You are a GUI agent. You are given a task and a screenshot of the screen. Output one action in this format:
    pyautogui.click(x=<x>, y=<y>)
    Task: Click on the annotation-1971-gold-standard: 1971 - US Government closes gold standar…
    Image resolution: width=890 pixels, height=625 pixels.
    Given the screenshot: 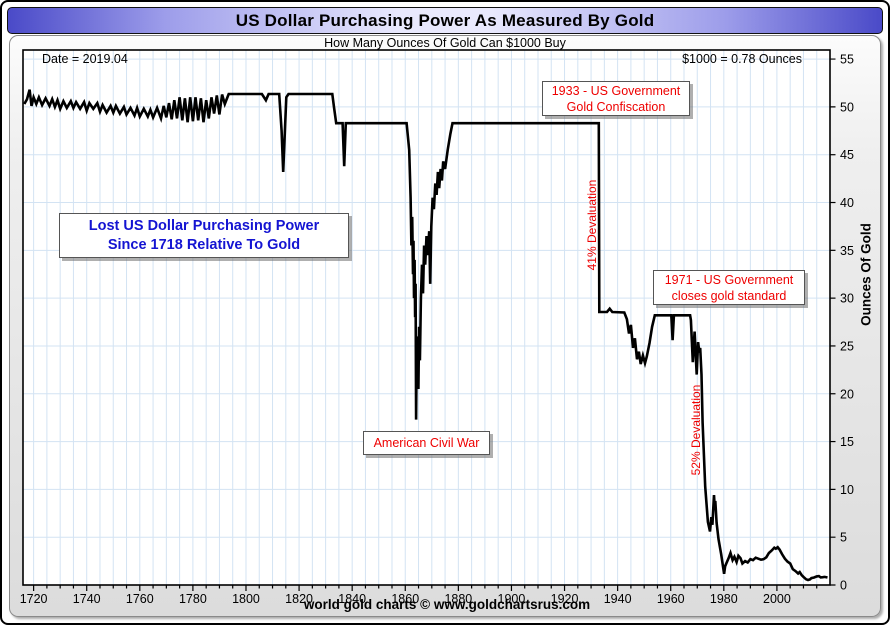 What is the action you would take?
    pyautogui.click(x=729, y=287)
    